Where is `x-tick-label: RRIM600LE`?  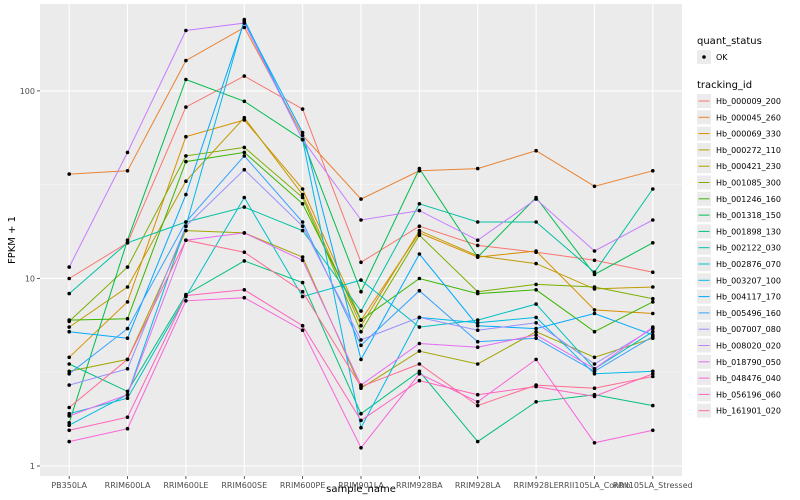 x-tick-label: RRIM600LE is located at coordinates (185, 485).